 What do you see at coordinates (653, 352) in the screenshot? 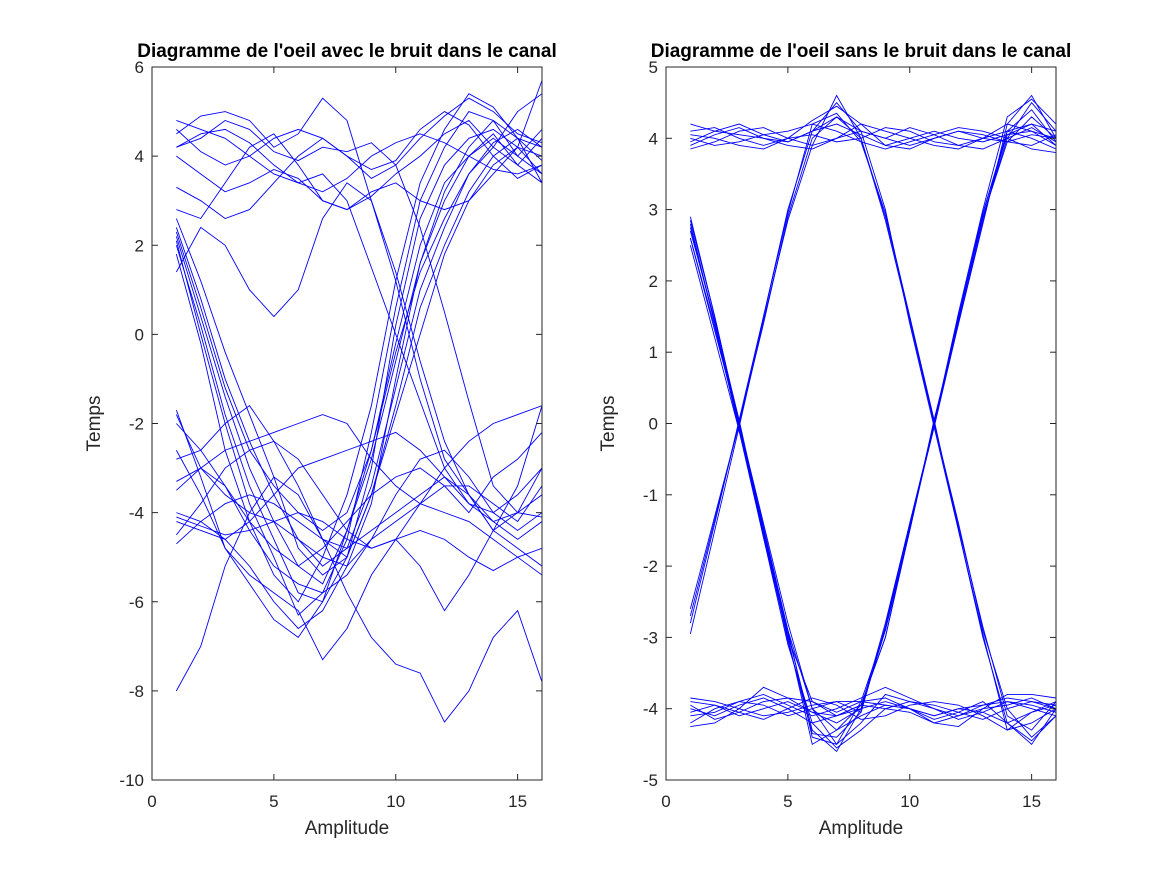
I see `y-tick-label: 1` at bounding box center [653, 352].